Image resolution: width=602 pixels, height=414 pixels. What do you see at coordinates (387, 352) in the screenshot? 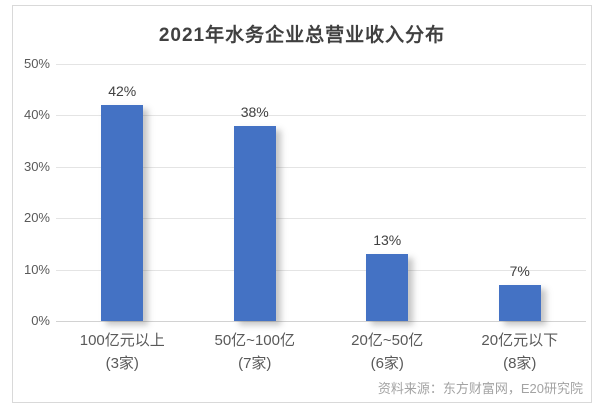
I see `x-axis-category-label: 20亿~50亿 (6家)` at bounding box center [387, 352].